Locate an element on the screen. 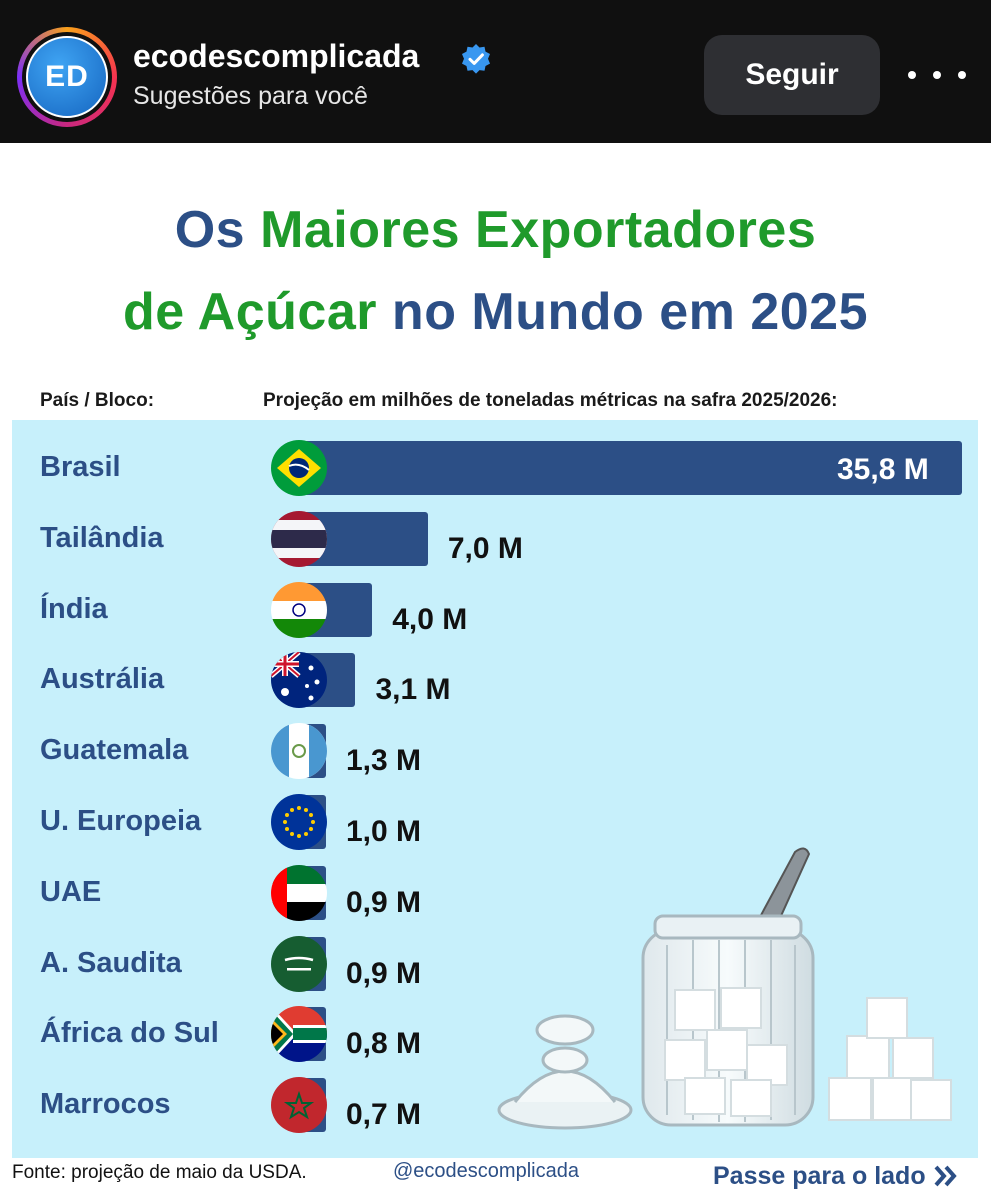 This screenshot has height=1200, width=991. source-note: Fonte: projeção de maio da USDA. is located at coordinates (159, 1172).